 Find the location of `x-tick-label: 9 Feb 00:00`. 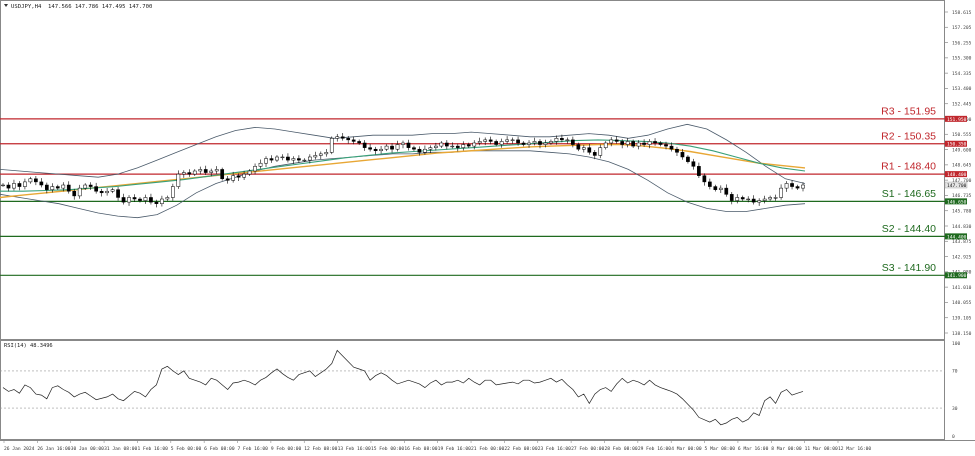

x-tick-label: 9 Feb 00:00 is located at coordinates (286, 449).